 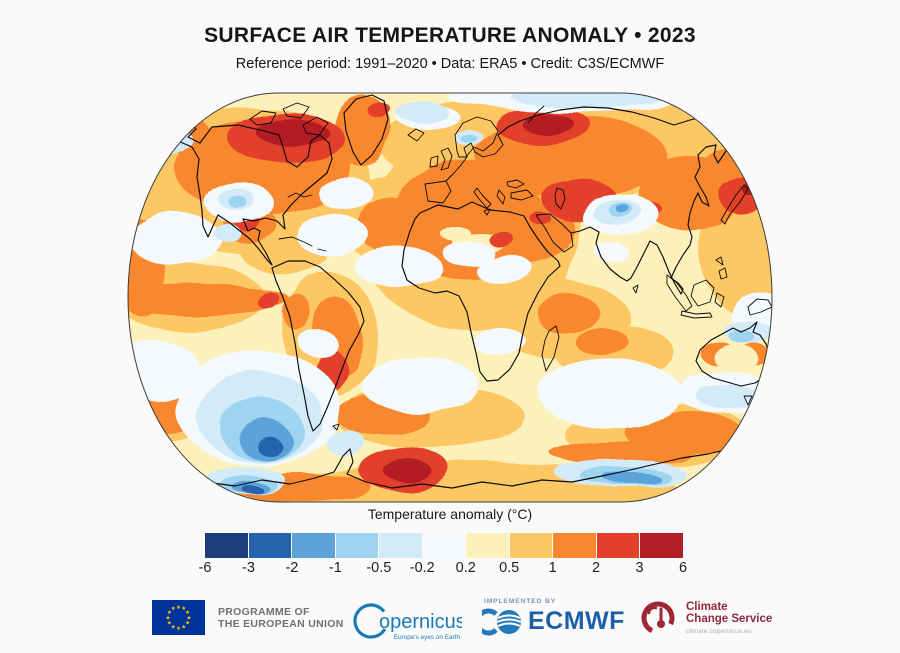 I want to click on eu-programme-label: PROGRAMME OF THE EUROPEAN UNION, so click(x=281, y=618).